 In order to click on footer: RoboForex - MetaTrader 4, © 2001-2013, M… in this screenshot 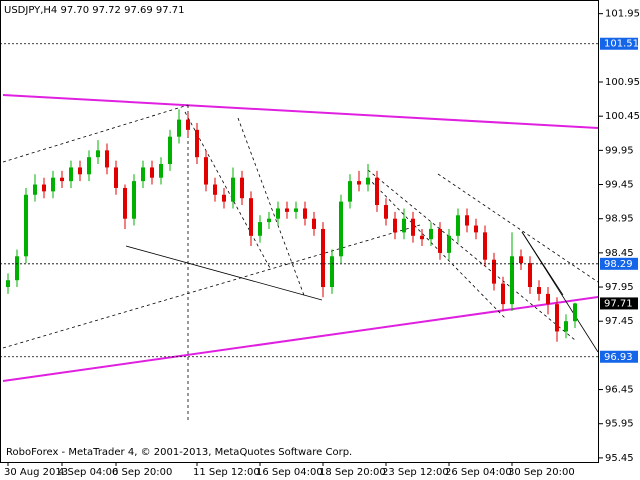, I will do `click(179, 452)`.